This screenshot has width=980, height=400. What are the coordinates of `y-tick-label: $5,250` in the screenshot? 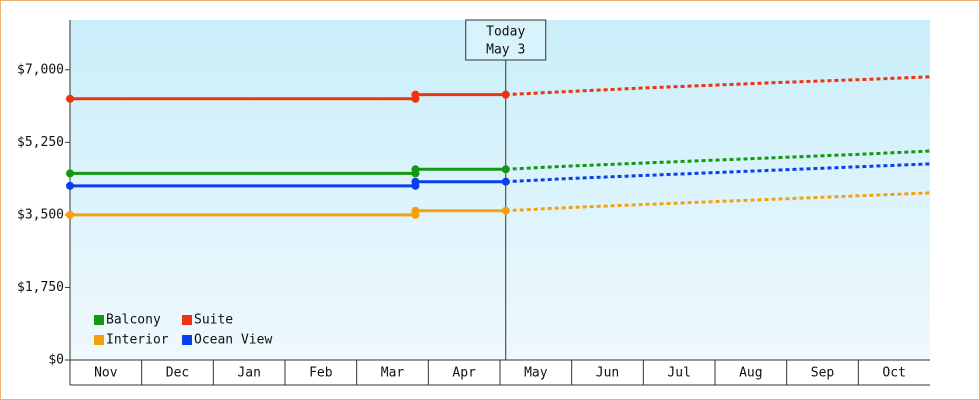 It's located at (40, 142).